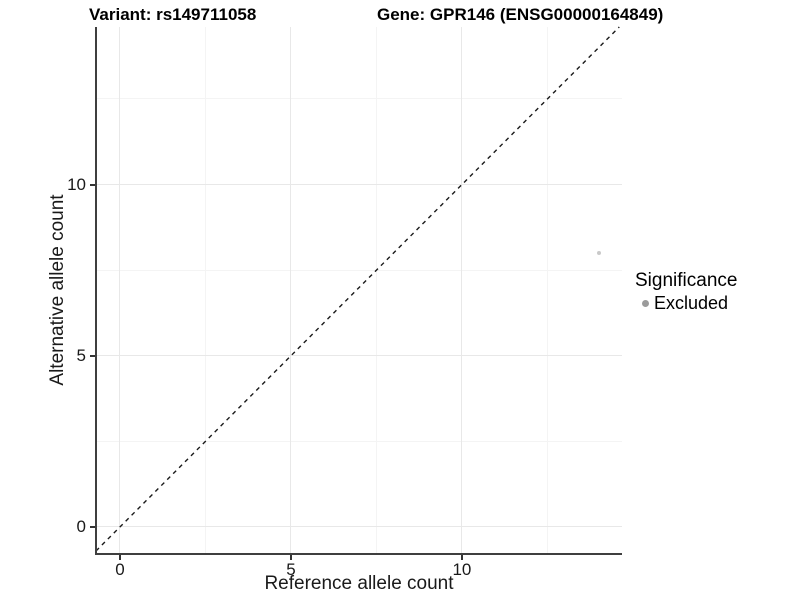  I want to click on x-tick-label: 10, so click(462, 569).